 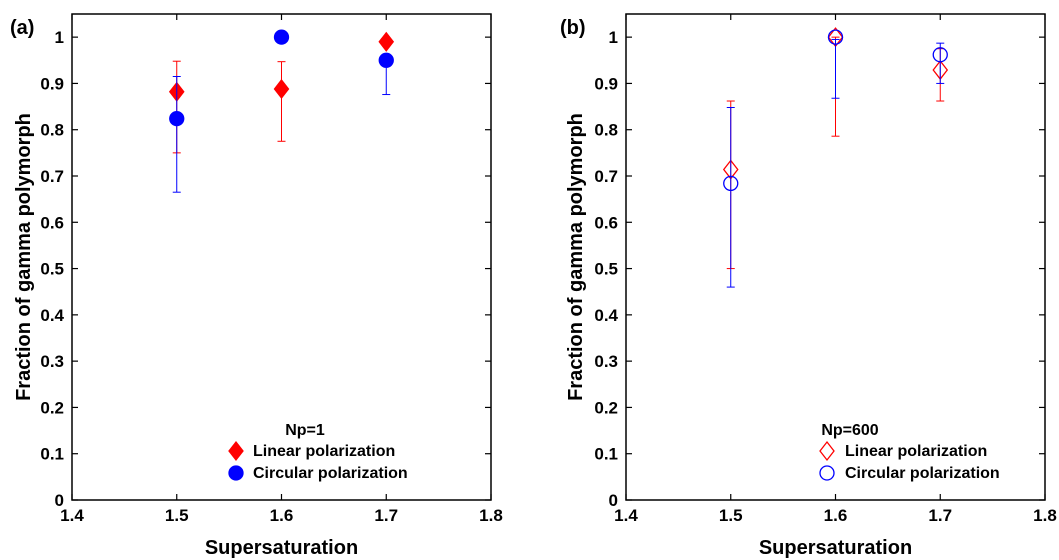 I want to click on panel-label: (a), so click(x=22, y=28).